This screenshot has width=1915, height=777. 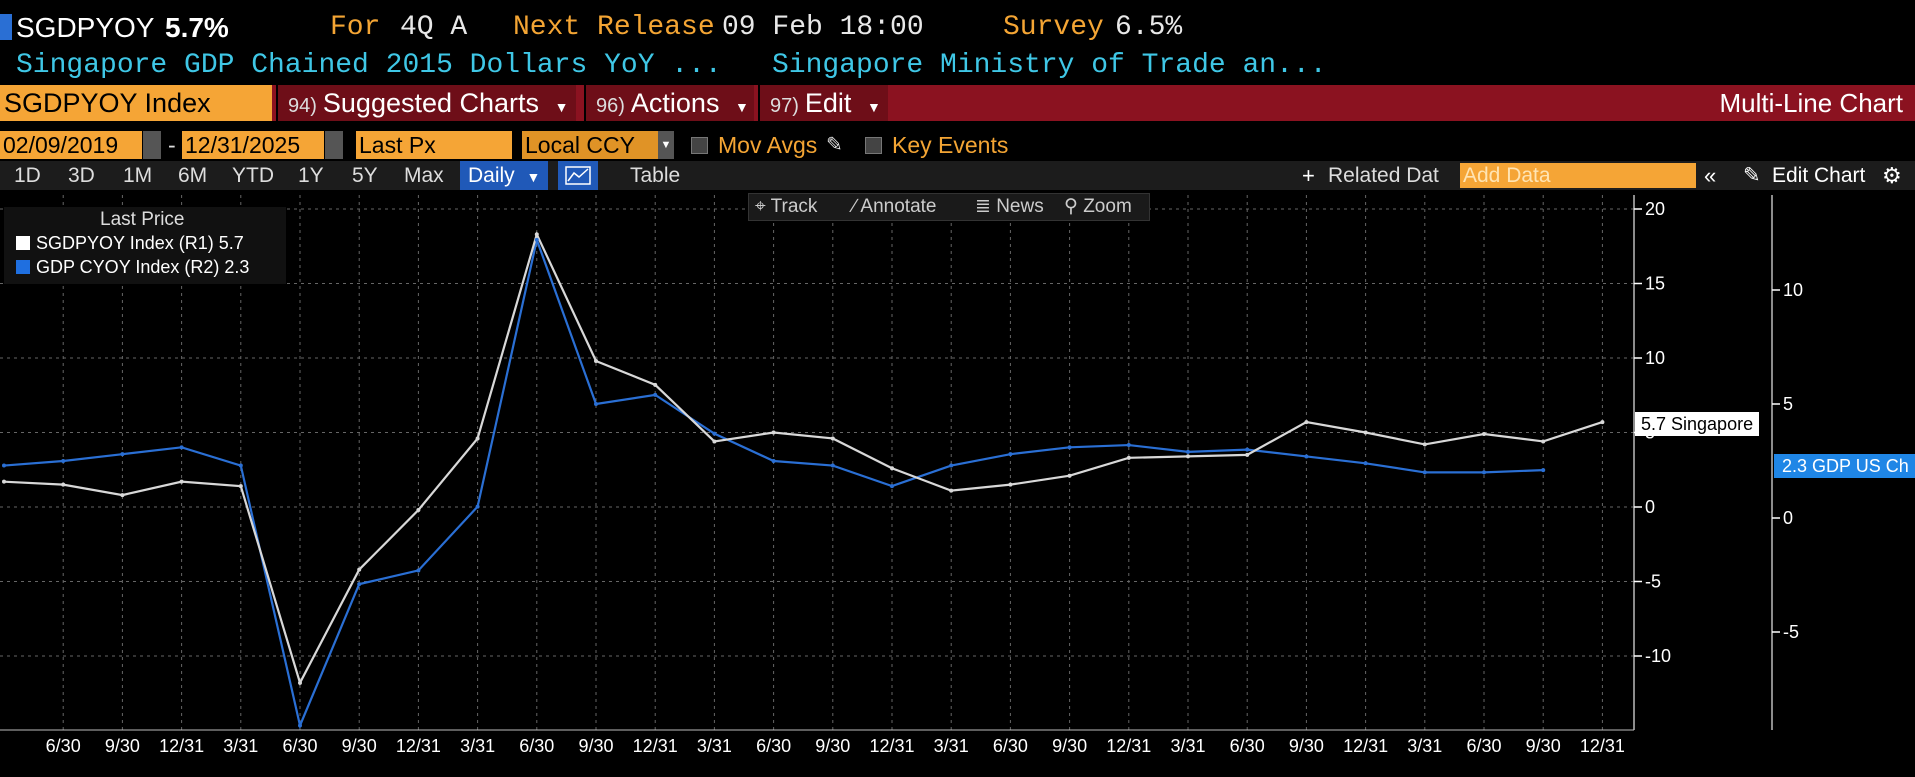 I want to click on range-1d: 1D, so click(x=27, y=175).